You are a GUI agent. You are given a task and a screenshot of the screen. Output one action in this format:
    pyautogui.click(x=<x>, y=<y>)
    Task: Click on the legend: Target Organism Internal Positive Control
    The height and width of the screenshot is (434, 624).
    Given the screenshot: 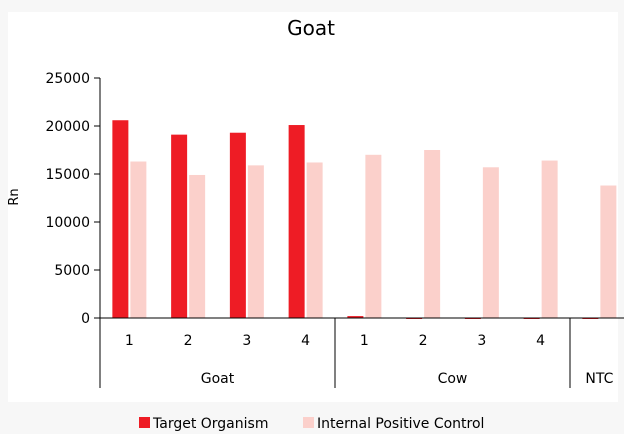 What is the action you would take?
    pyautogui.click(x=311, y=424)
    